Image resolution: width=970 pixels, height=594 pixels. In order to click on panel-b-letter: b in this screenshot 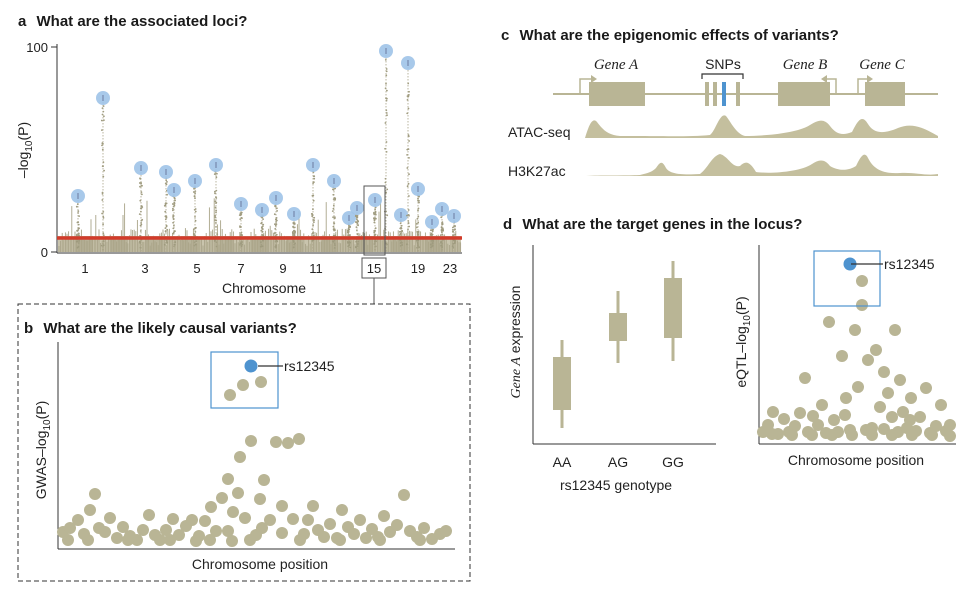, I will do `click(28, 328)`.